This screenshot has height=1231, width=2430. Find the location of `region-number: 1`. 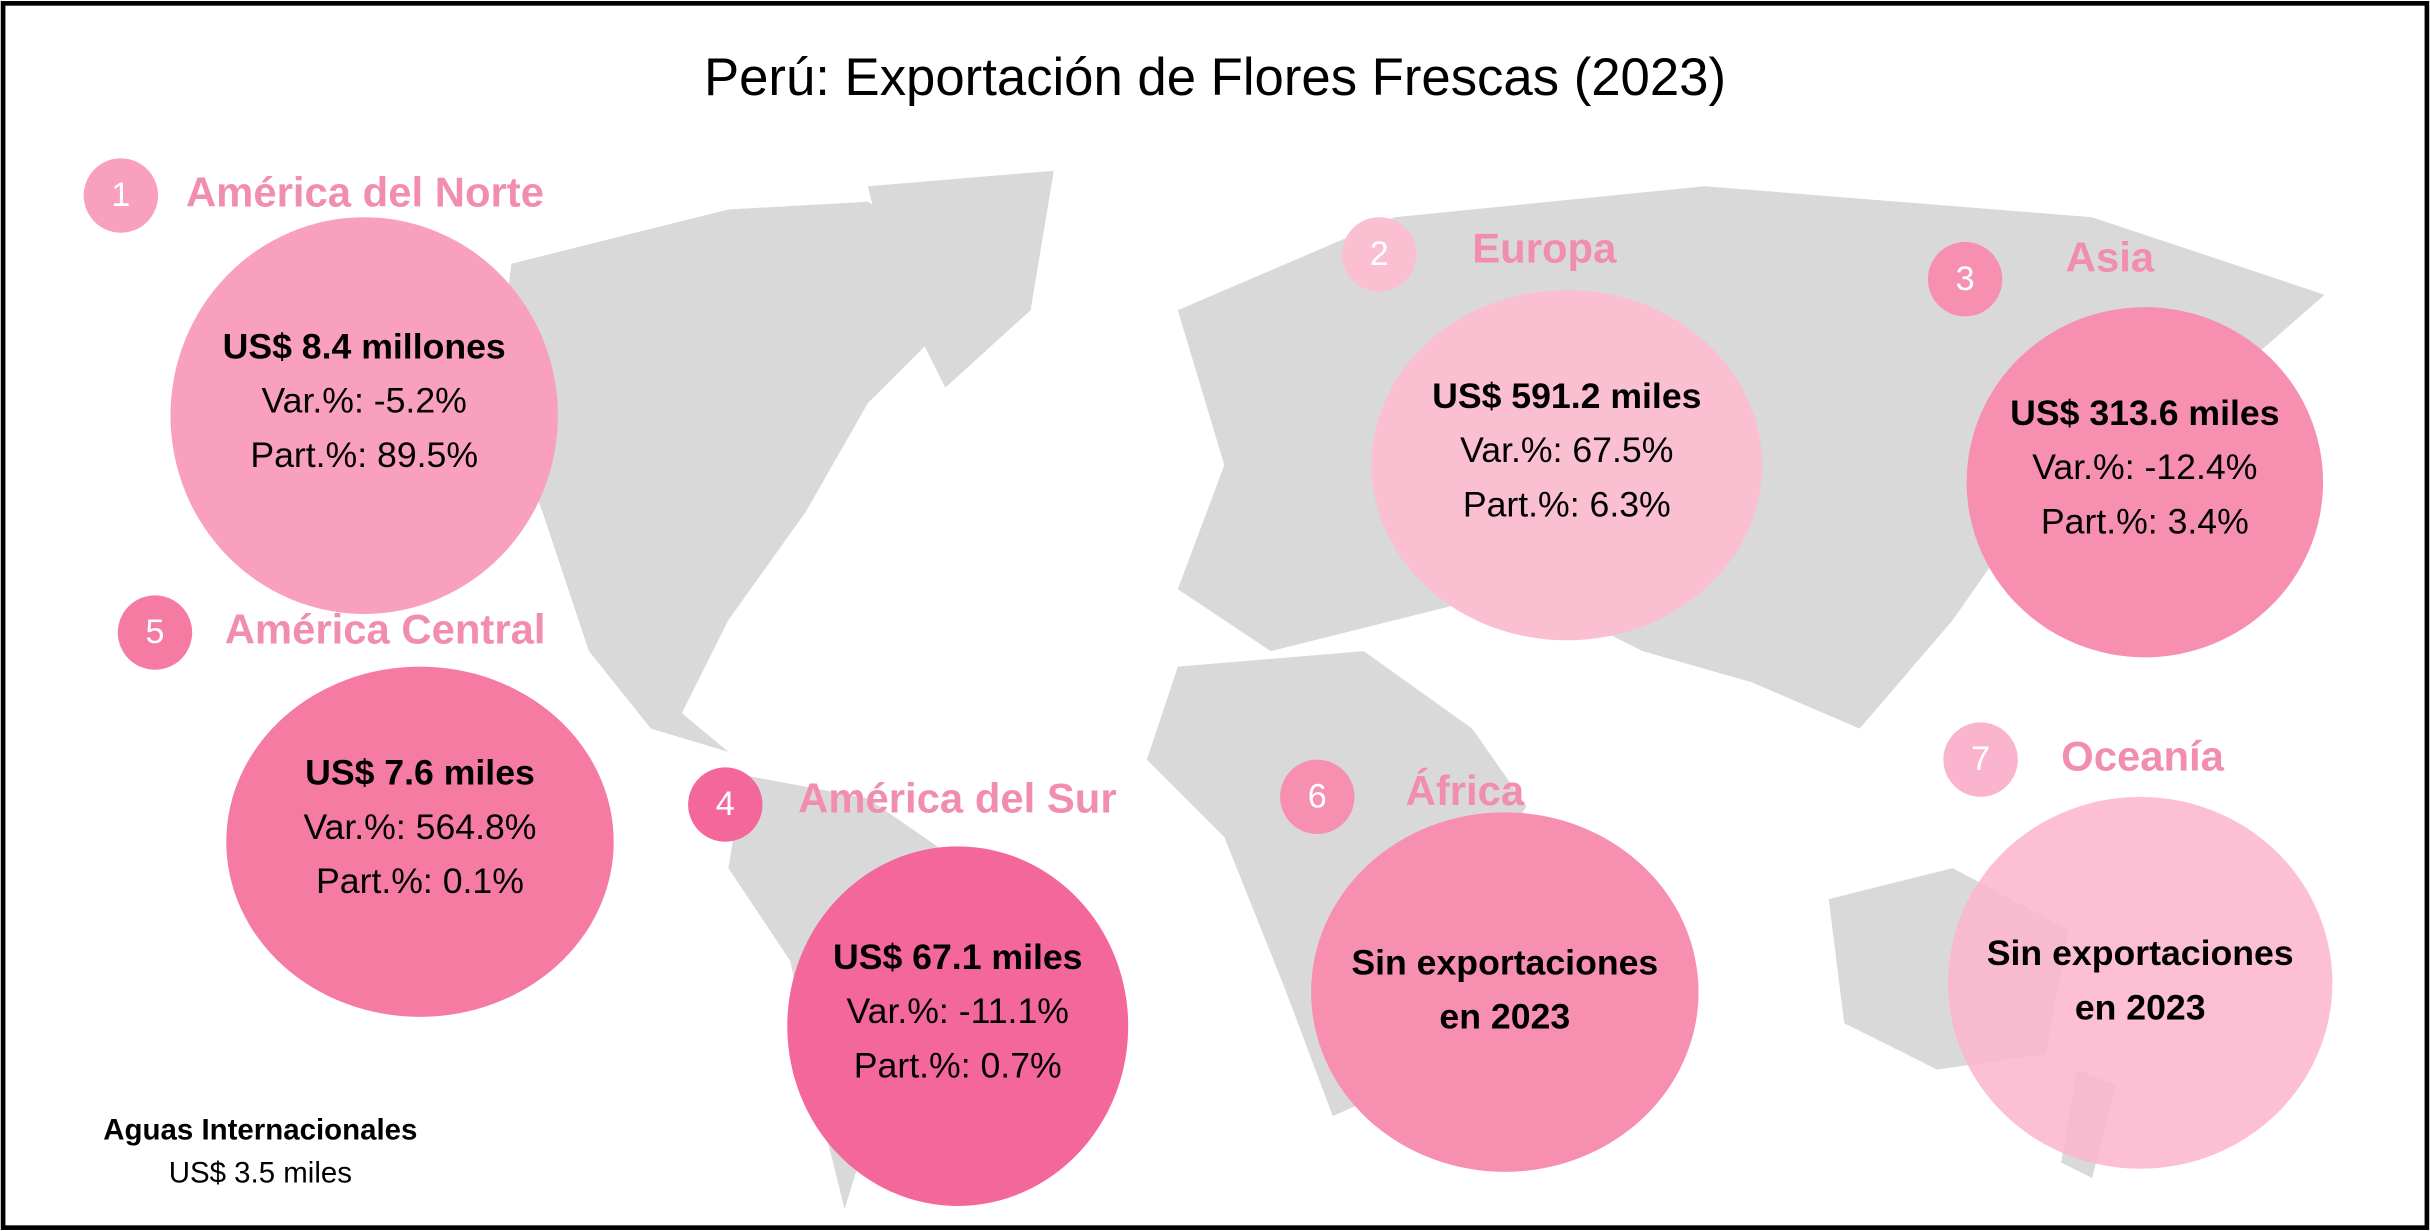

region-number: 1 is located at coordinates (120, 195).